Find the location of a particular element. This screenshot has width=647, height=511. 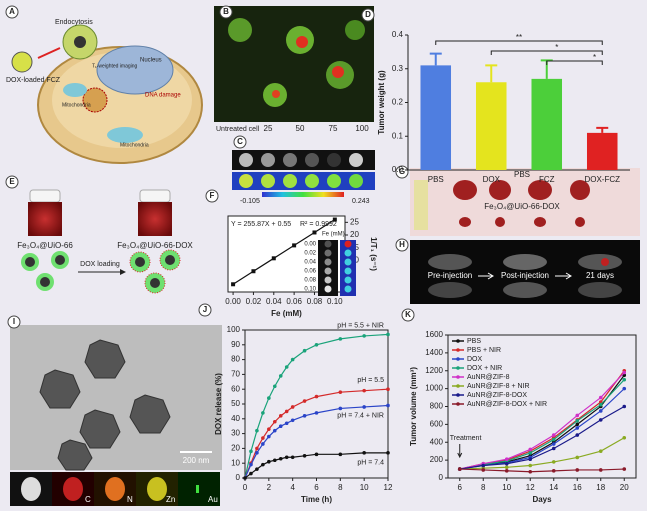

x-tick-label: 4 is located at coordinates (292, 487).